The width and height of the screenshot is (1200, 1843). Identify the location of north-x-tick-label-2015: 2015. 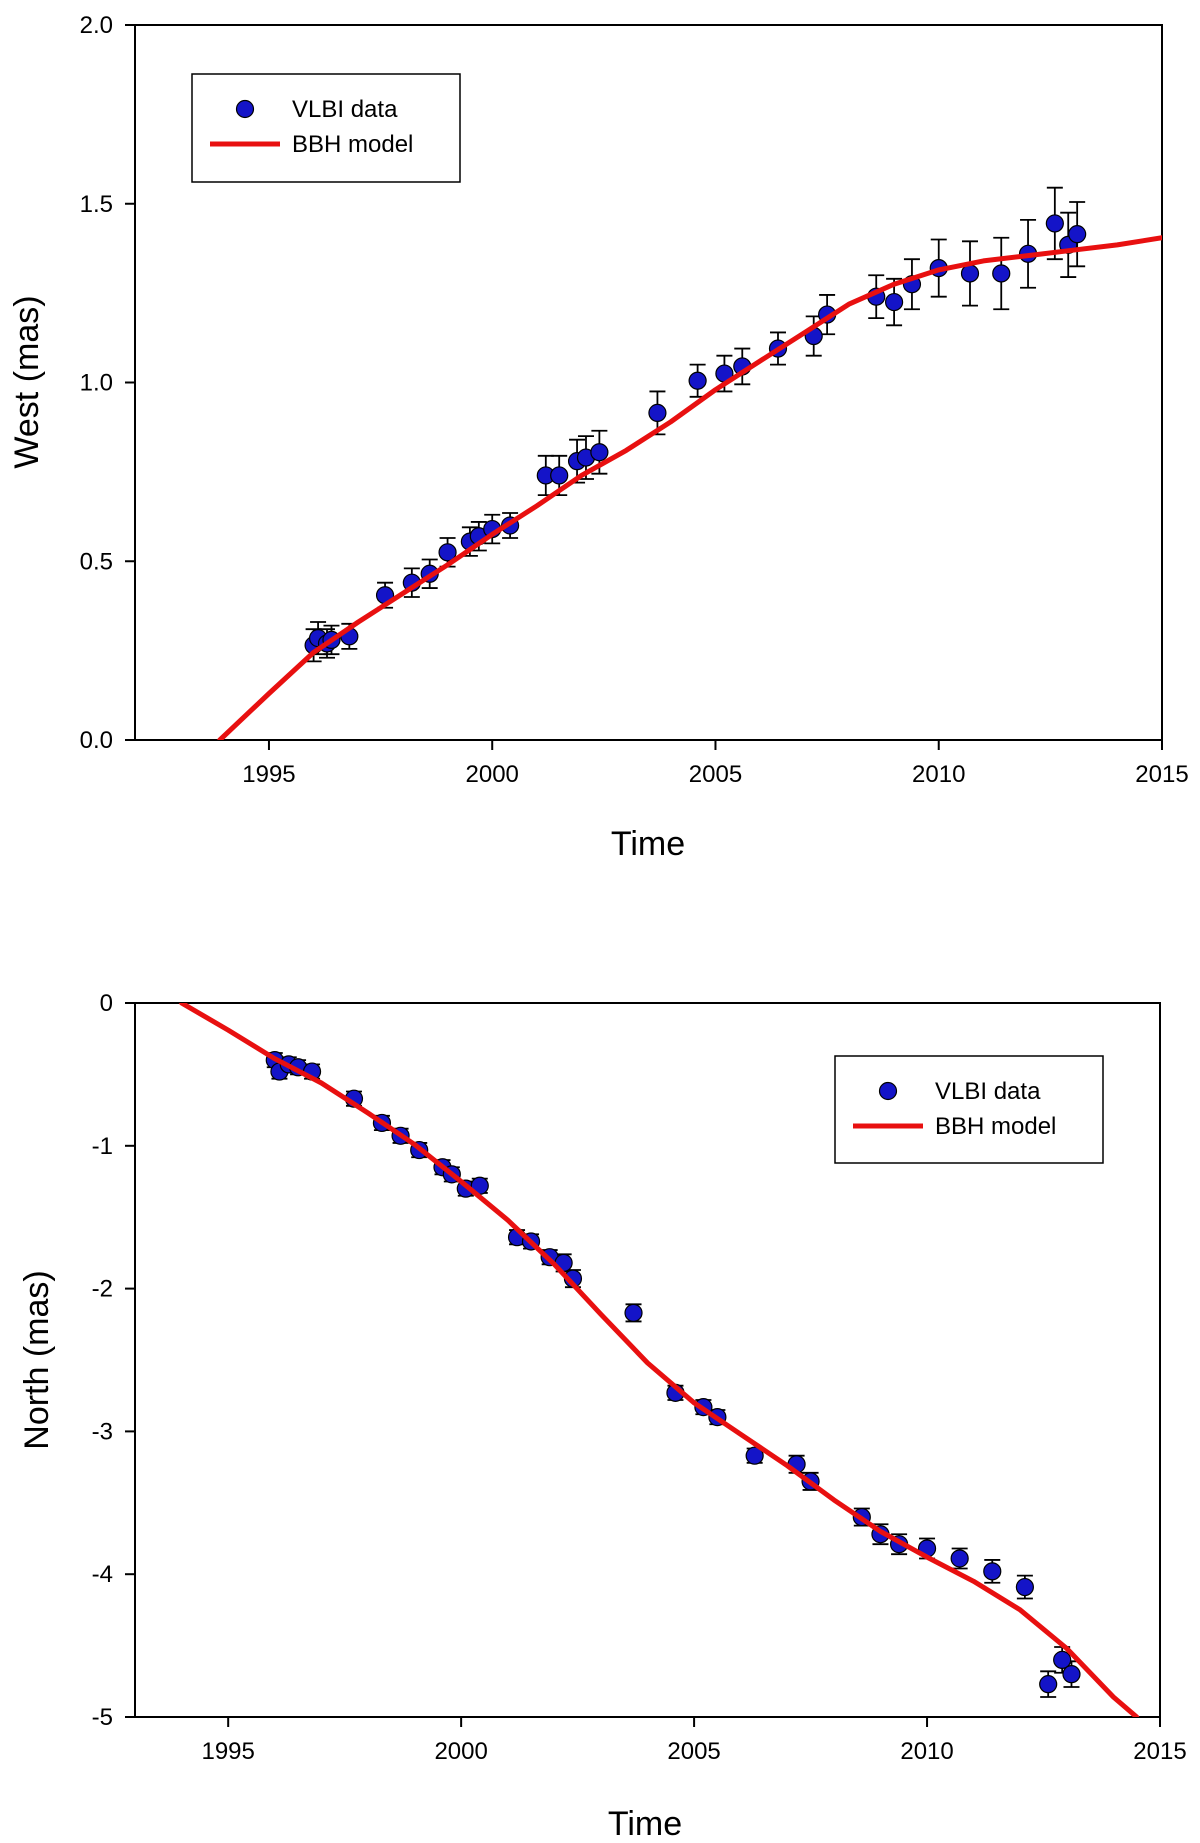
(1159, 1751).